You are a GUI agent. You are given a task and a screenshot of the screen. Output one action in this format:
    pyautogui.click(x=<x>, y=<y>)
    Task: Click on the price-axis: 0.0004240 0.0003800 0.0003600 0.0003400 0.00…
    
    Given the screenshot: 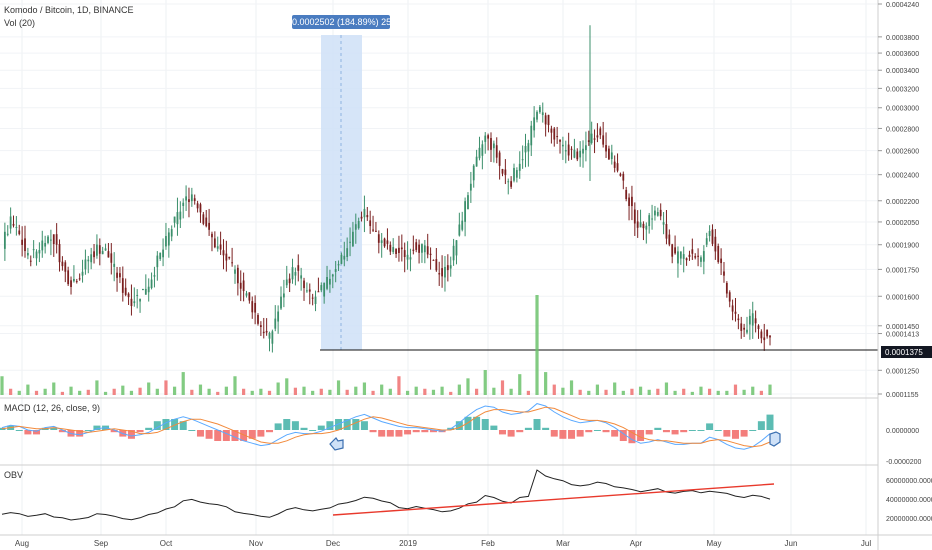 What is the action you would take?
    pyautogui.click(x=905, y=262)
    